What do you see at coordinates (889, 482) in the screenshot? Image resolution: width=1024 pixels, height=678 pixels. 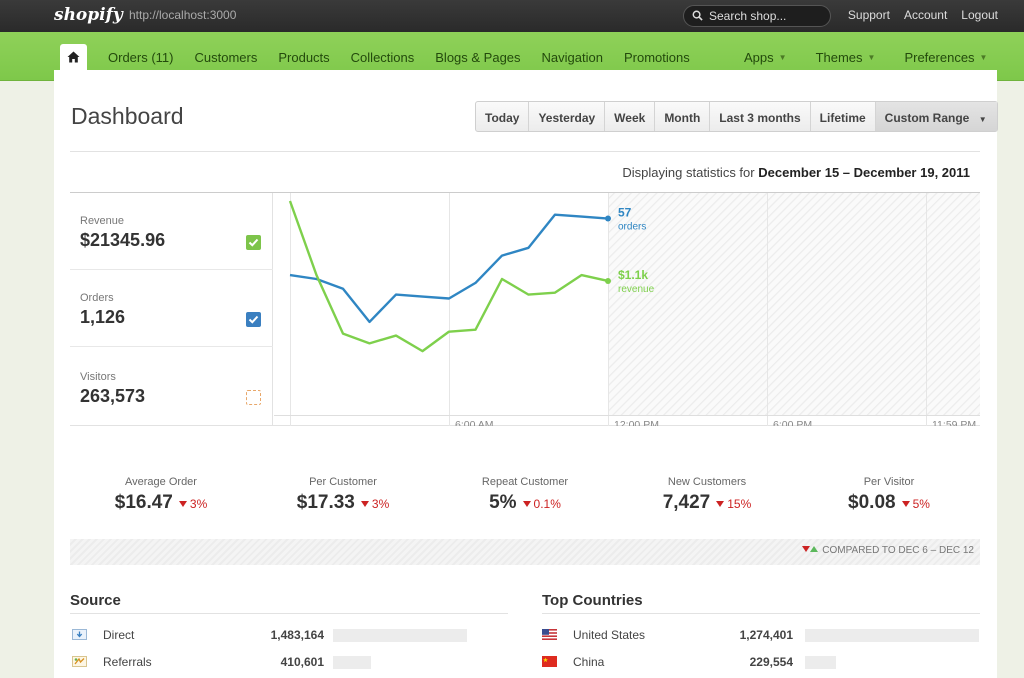 I see `stat-label: Per Visitor` at bounding box center [889, 482].